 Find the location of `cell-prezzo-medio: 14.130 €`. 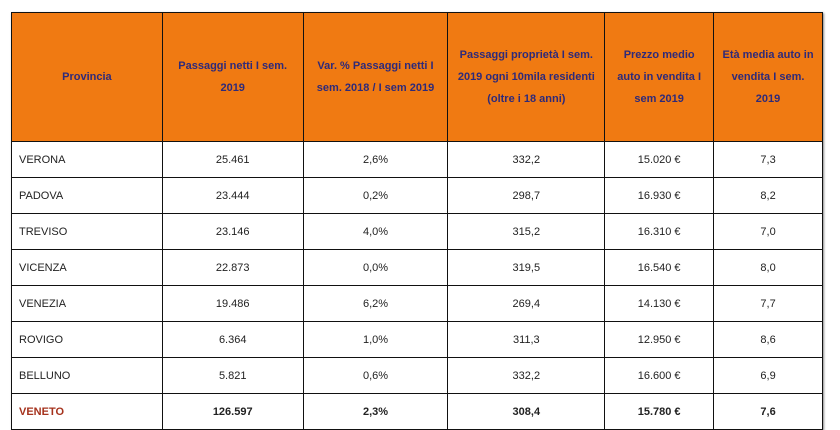

cell-prezzo-medio: 14.130 € is located at coordinates (659, 303).